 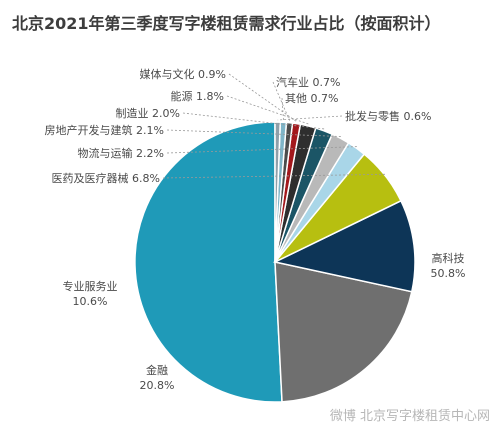 What do you see at coordinates (409, 416) in the screenshot?
I see `watermark: 微博 北京写字楼租赁中心网` at bounding box center [409, 416].